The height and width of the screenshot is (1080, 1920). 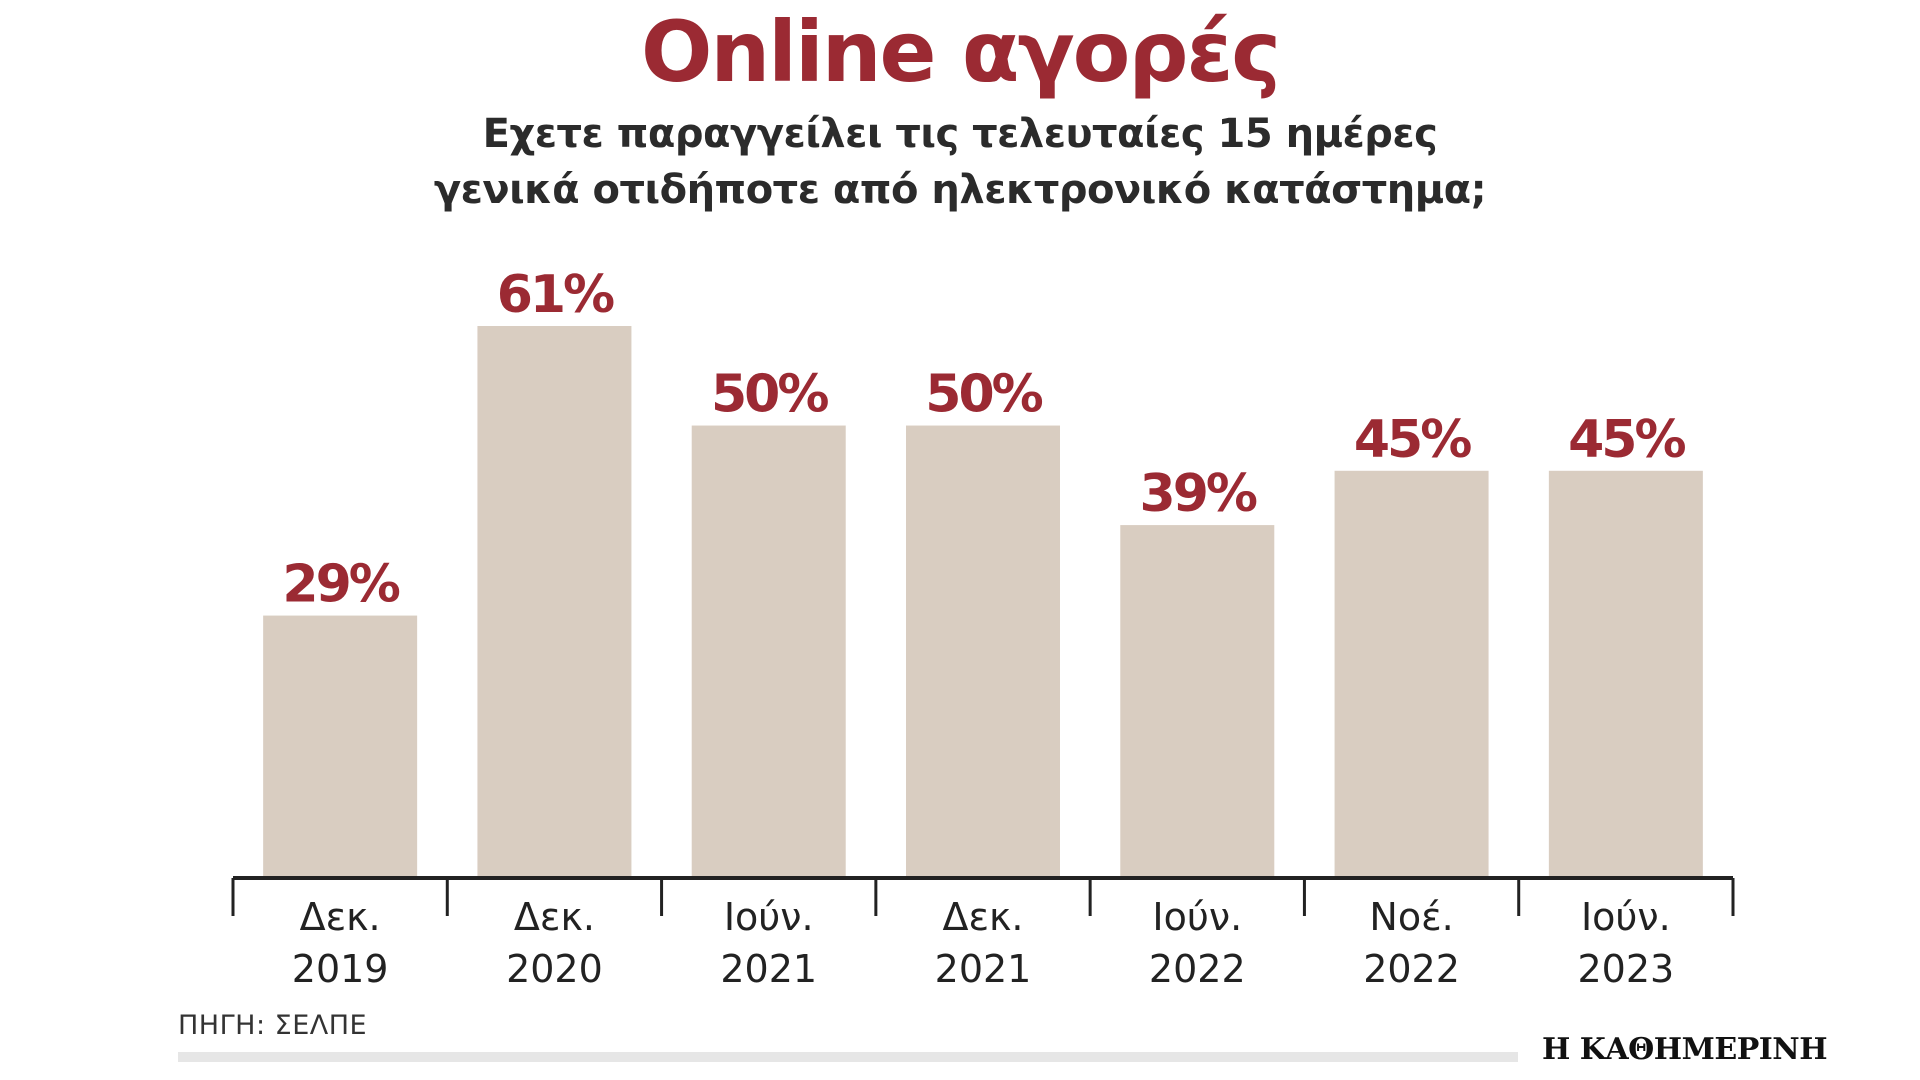 What do you see at coordinates (554, 969) in the screenshot?
I see `x-tick-label-1-1: 2020` at bounding box center [554, 969].